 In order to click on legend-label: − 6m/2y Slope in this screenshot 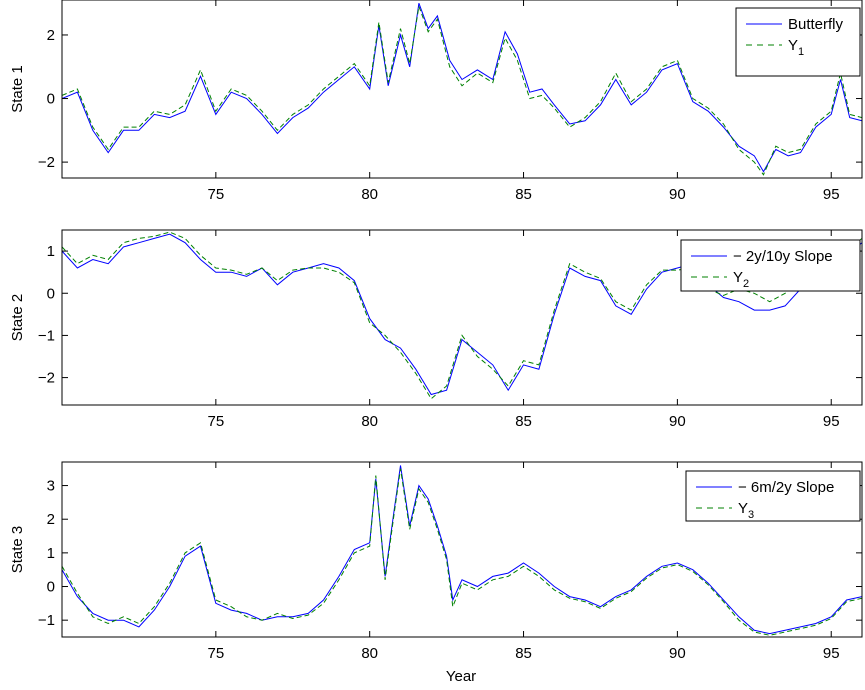, I will do `click(786, 487)`.